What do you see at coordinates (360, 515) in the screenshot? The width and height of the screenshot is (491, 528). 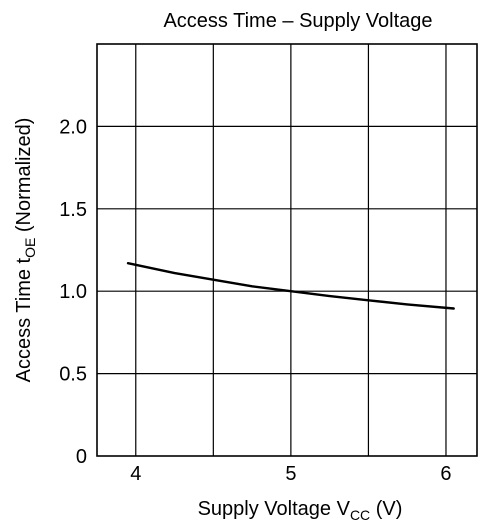 I see `x-axis-label-subscript: CC` at bounding box center [360, 515].